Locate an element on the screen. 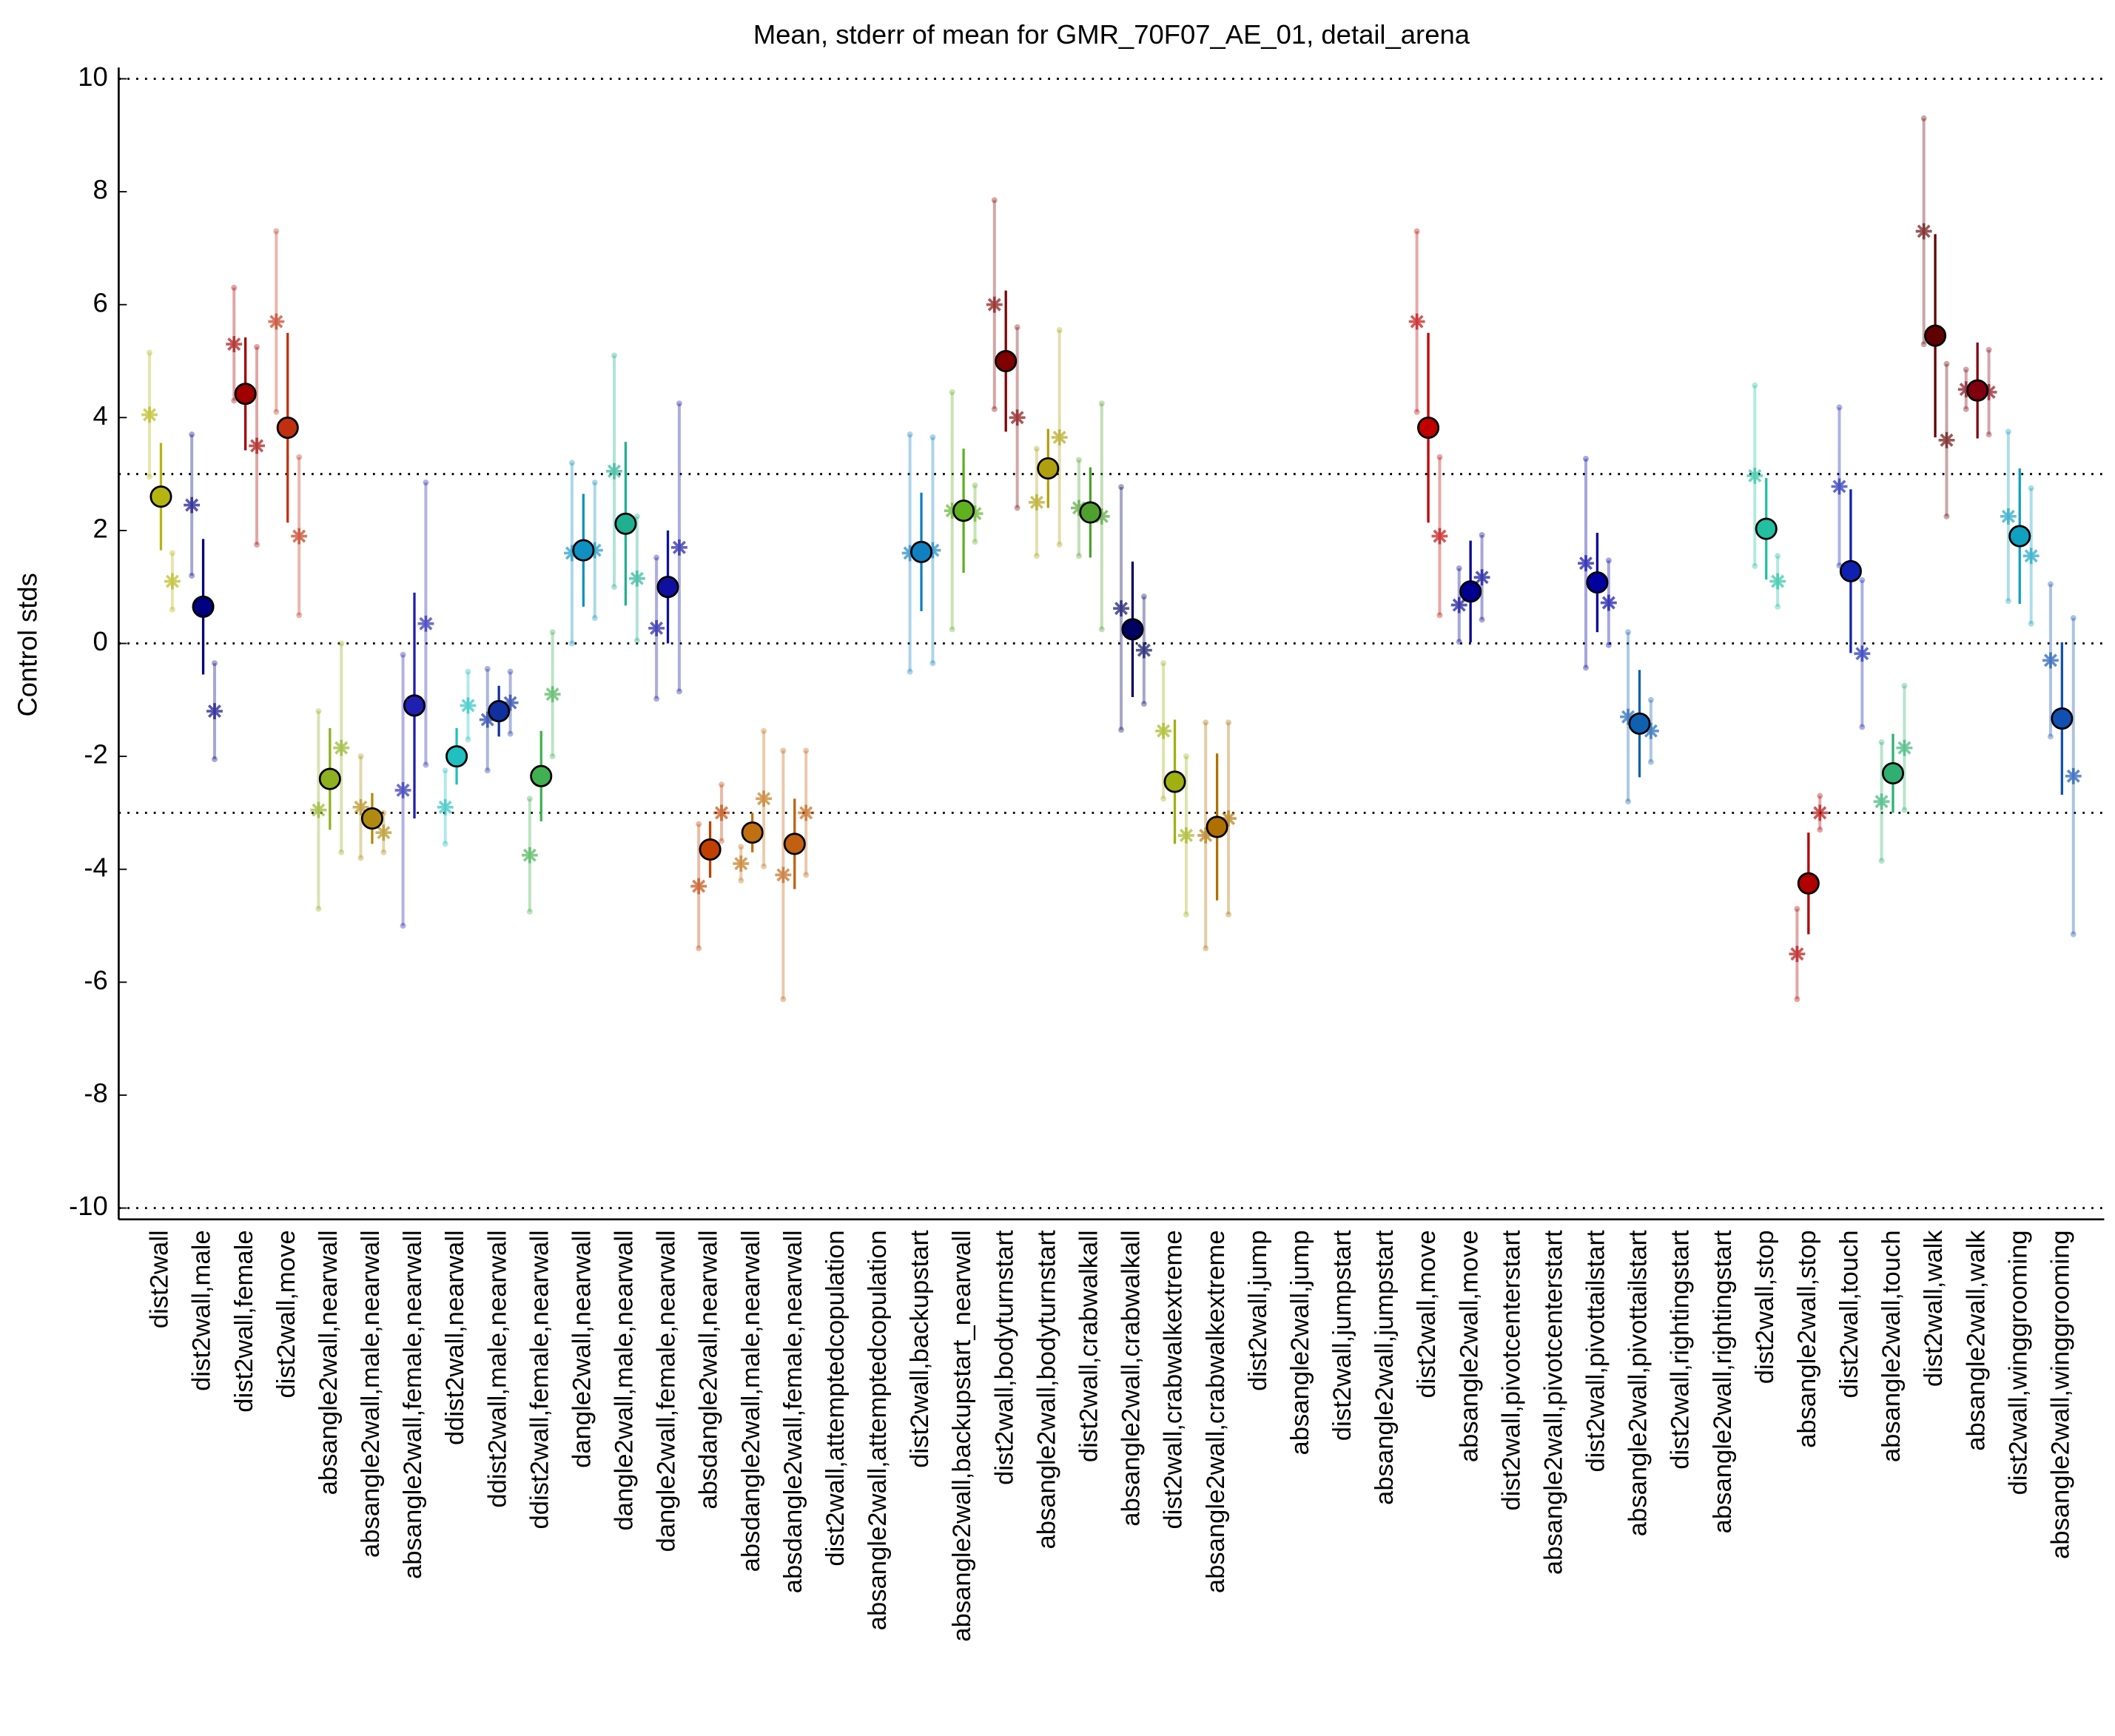 The image size is (2115, 1736). x-tick-label: absangle2wall,walk is located at coordinates (1976, 1341).